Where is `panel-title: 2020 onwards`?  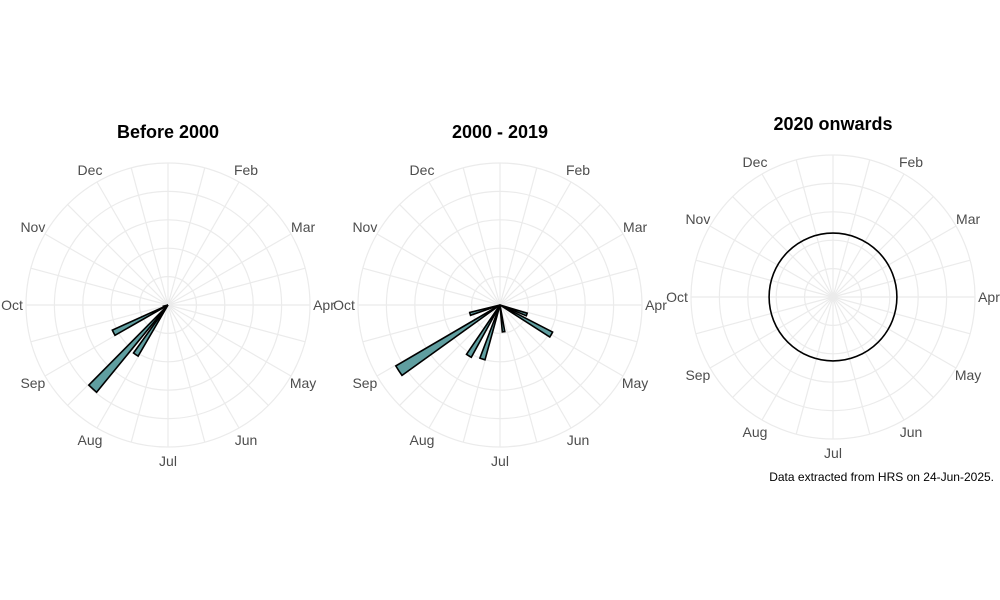
panel-title: 2020 onwards is located at coordinates (832, 124).